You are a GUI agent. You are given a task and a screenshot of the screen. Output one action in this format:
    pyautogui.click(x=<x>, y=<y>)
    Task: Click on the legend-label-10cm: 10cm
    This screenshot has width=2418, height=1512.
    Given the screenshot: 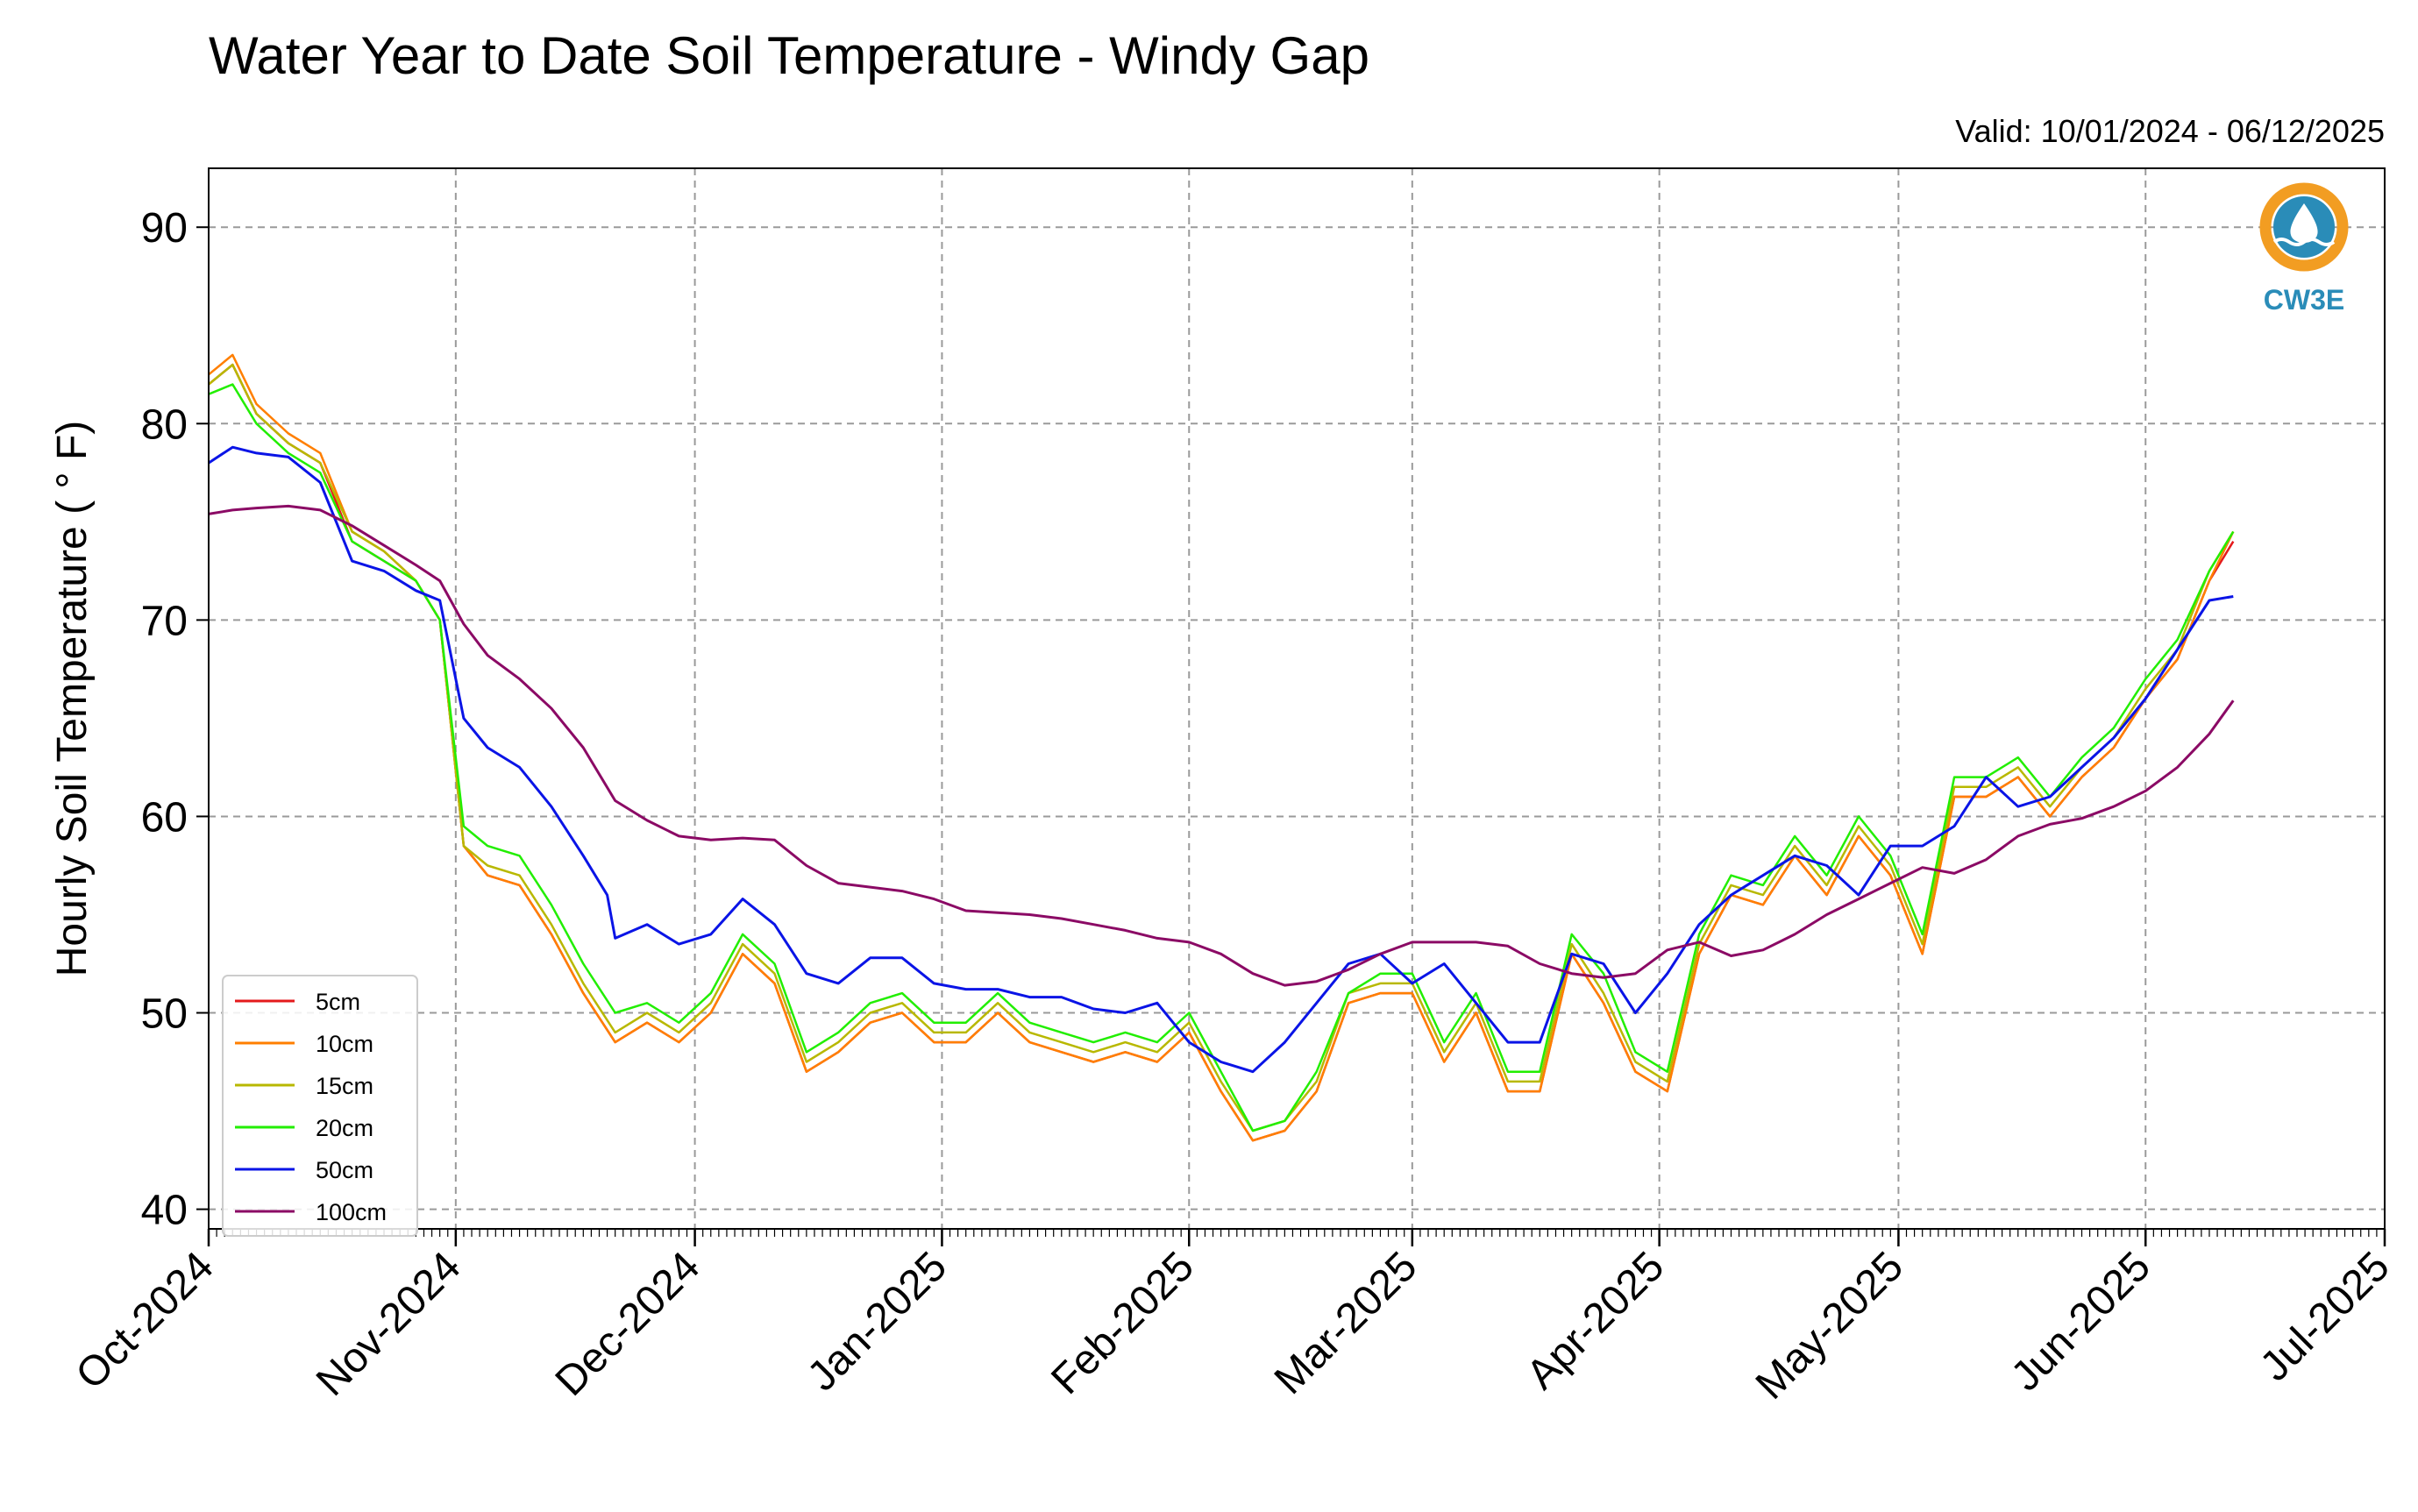 What is the action you would take?
    pyautogui.click(x=344, y=1044)
    